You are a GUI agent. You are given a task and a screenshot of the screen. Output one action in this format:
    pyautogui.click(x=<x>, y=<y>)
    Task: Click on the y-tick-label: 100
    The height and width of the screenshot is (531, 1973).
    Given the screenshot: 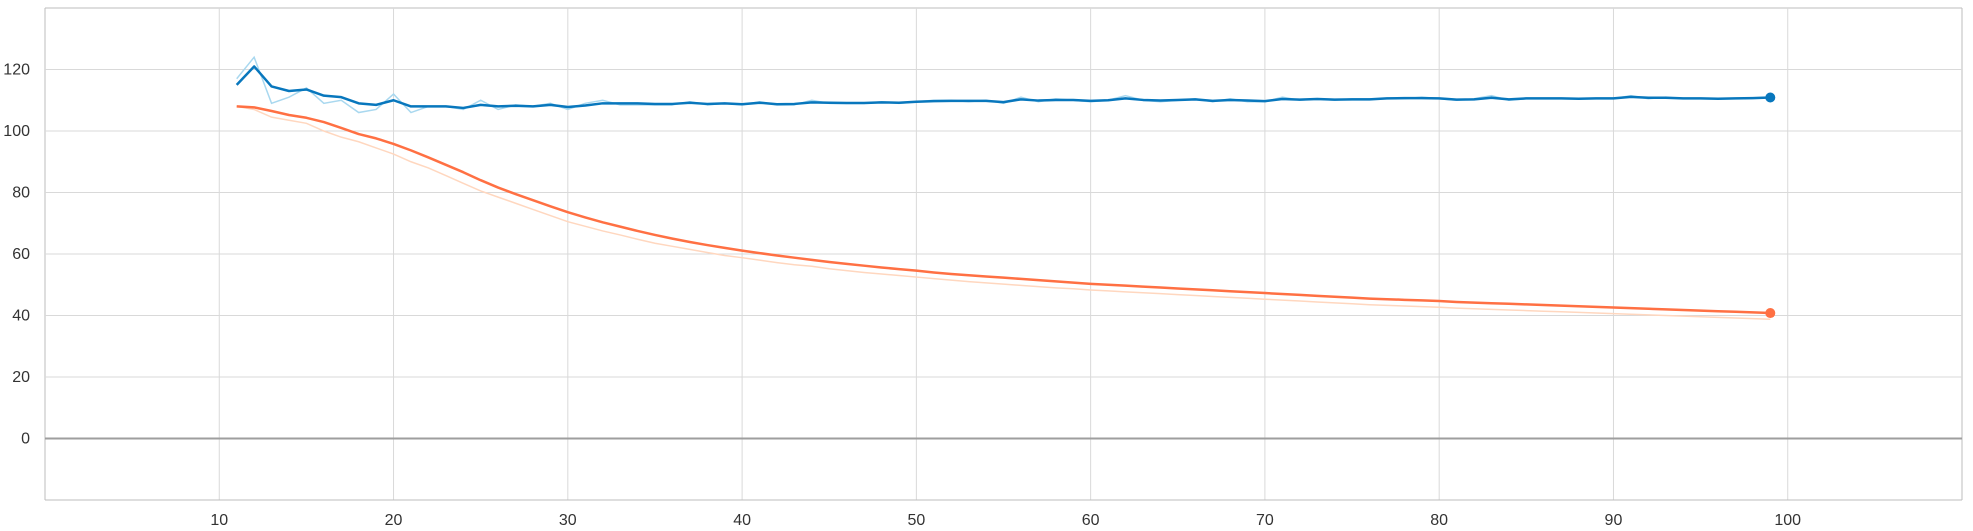 What is the action you would take?
    pyautogui.click(x=16, y=131)
    